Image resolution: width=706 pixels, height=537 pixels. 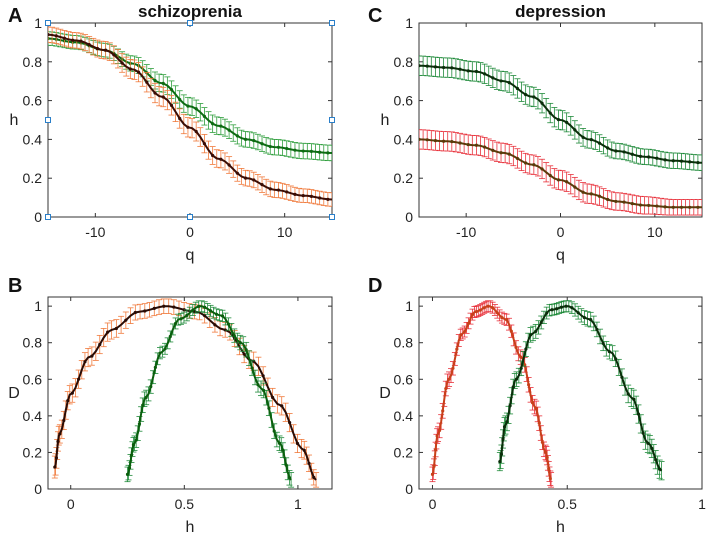 What do you see at coordinates (492, 394) in the screenshot?
I see `series-red` at bounding box center [492, 394].